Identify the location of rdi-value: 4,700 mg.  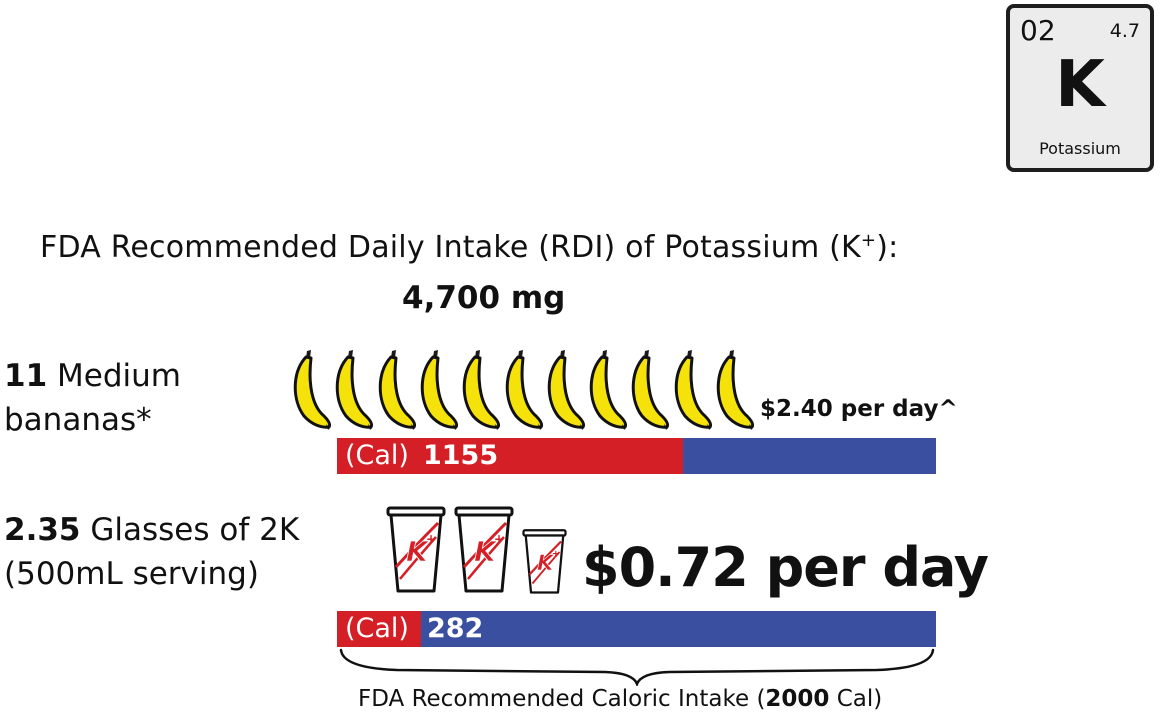
(484, 298).